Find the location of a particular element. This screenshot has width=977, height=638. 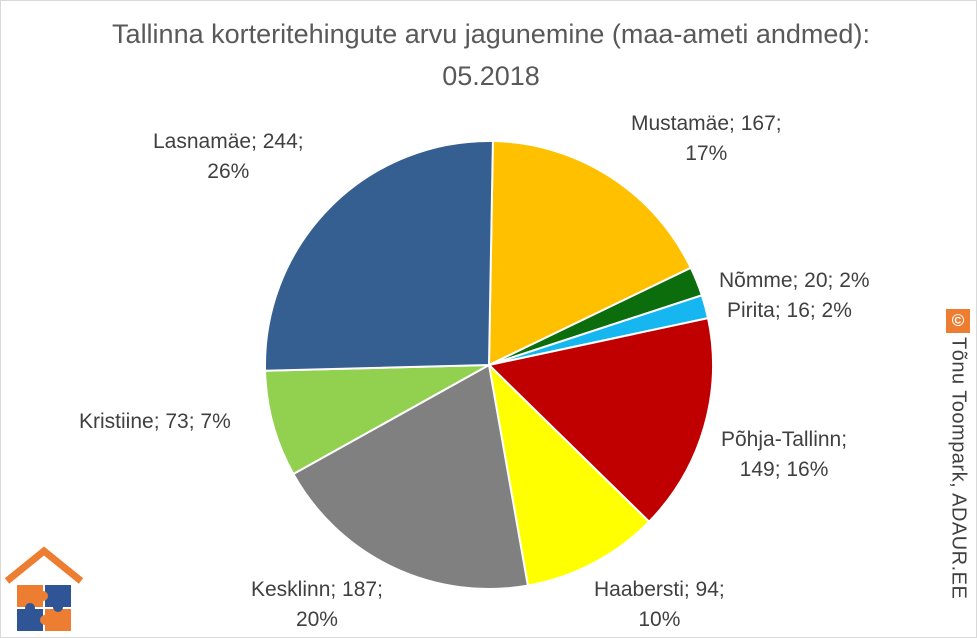

pie-slice-haabersti is located at coordinates (569, 474).